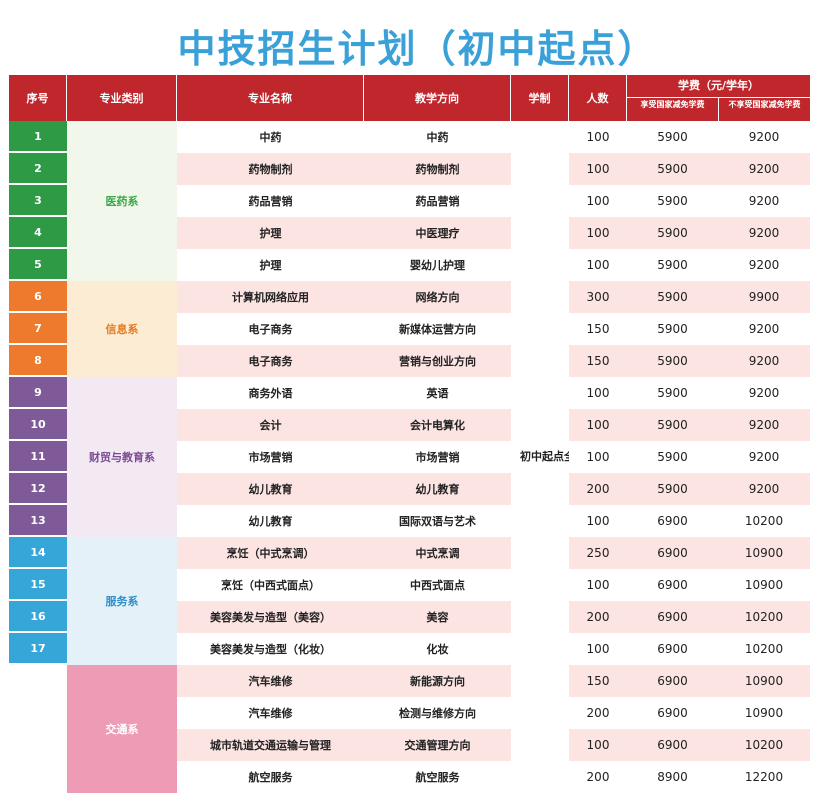  Describe the element at coordinates (437, 585) in the screenshot. I see `direction-cell: 中西式面点` at that location.